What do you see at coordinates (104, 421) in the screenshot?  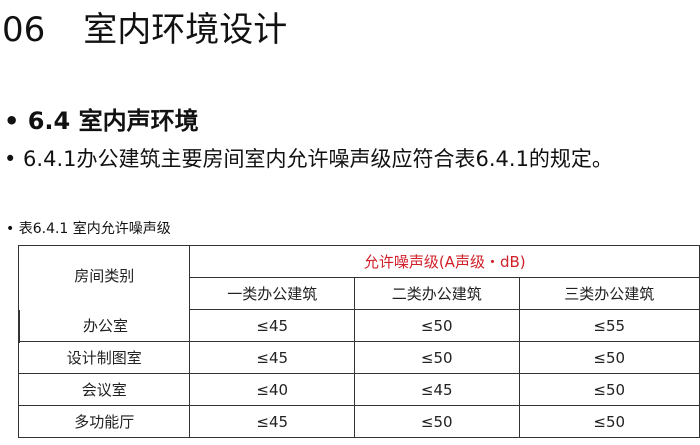 I see `room-cell: 多功能厅` at bounding box center [104, 421].